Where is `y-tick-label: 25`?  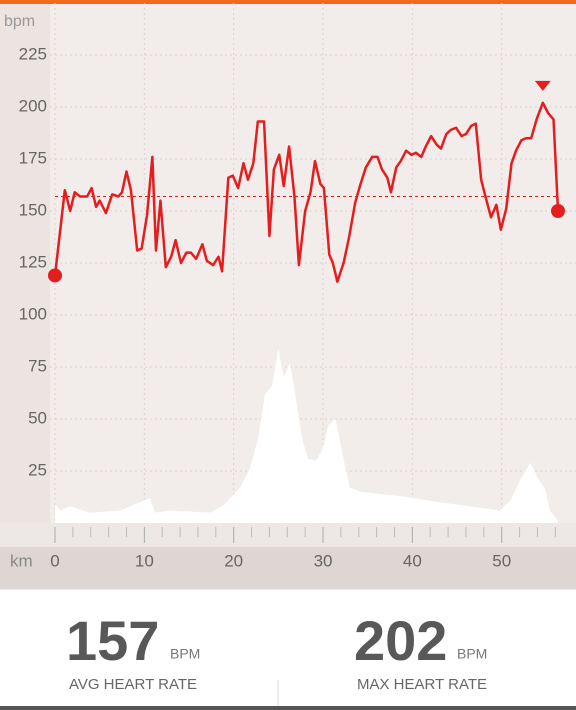 y-tick-label: 25 is located at coordinates (37, 469).